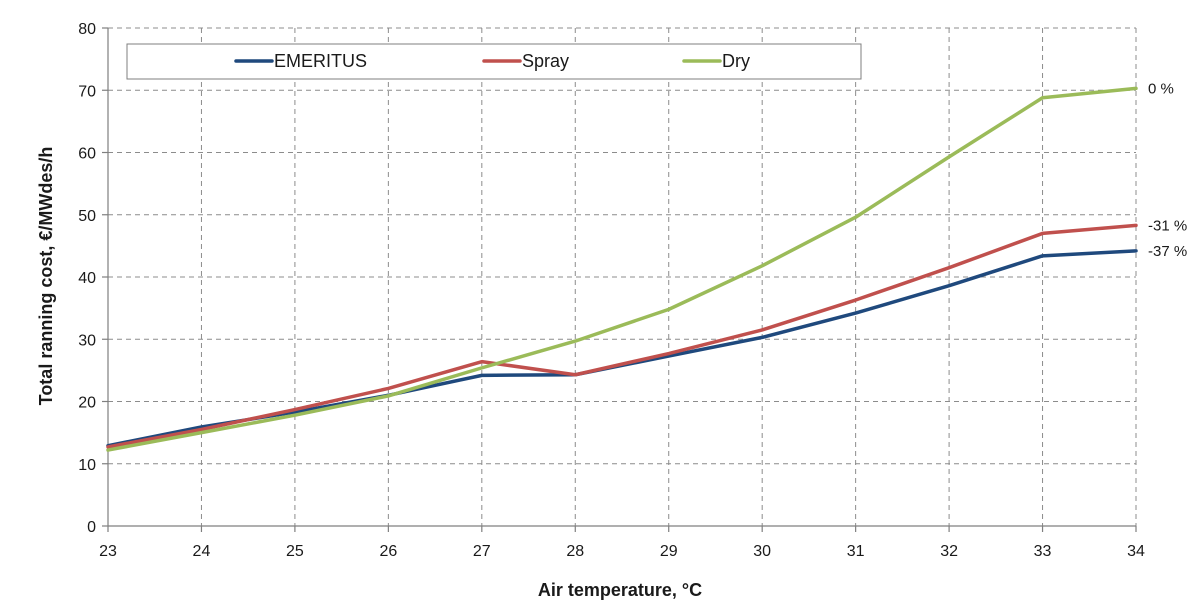  What do you see at coordinates (1167, 251) in the screenshot?
I see `annotation-label: -37 %` at bounding box center [1167, 251].